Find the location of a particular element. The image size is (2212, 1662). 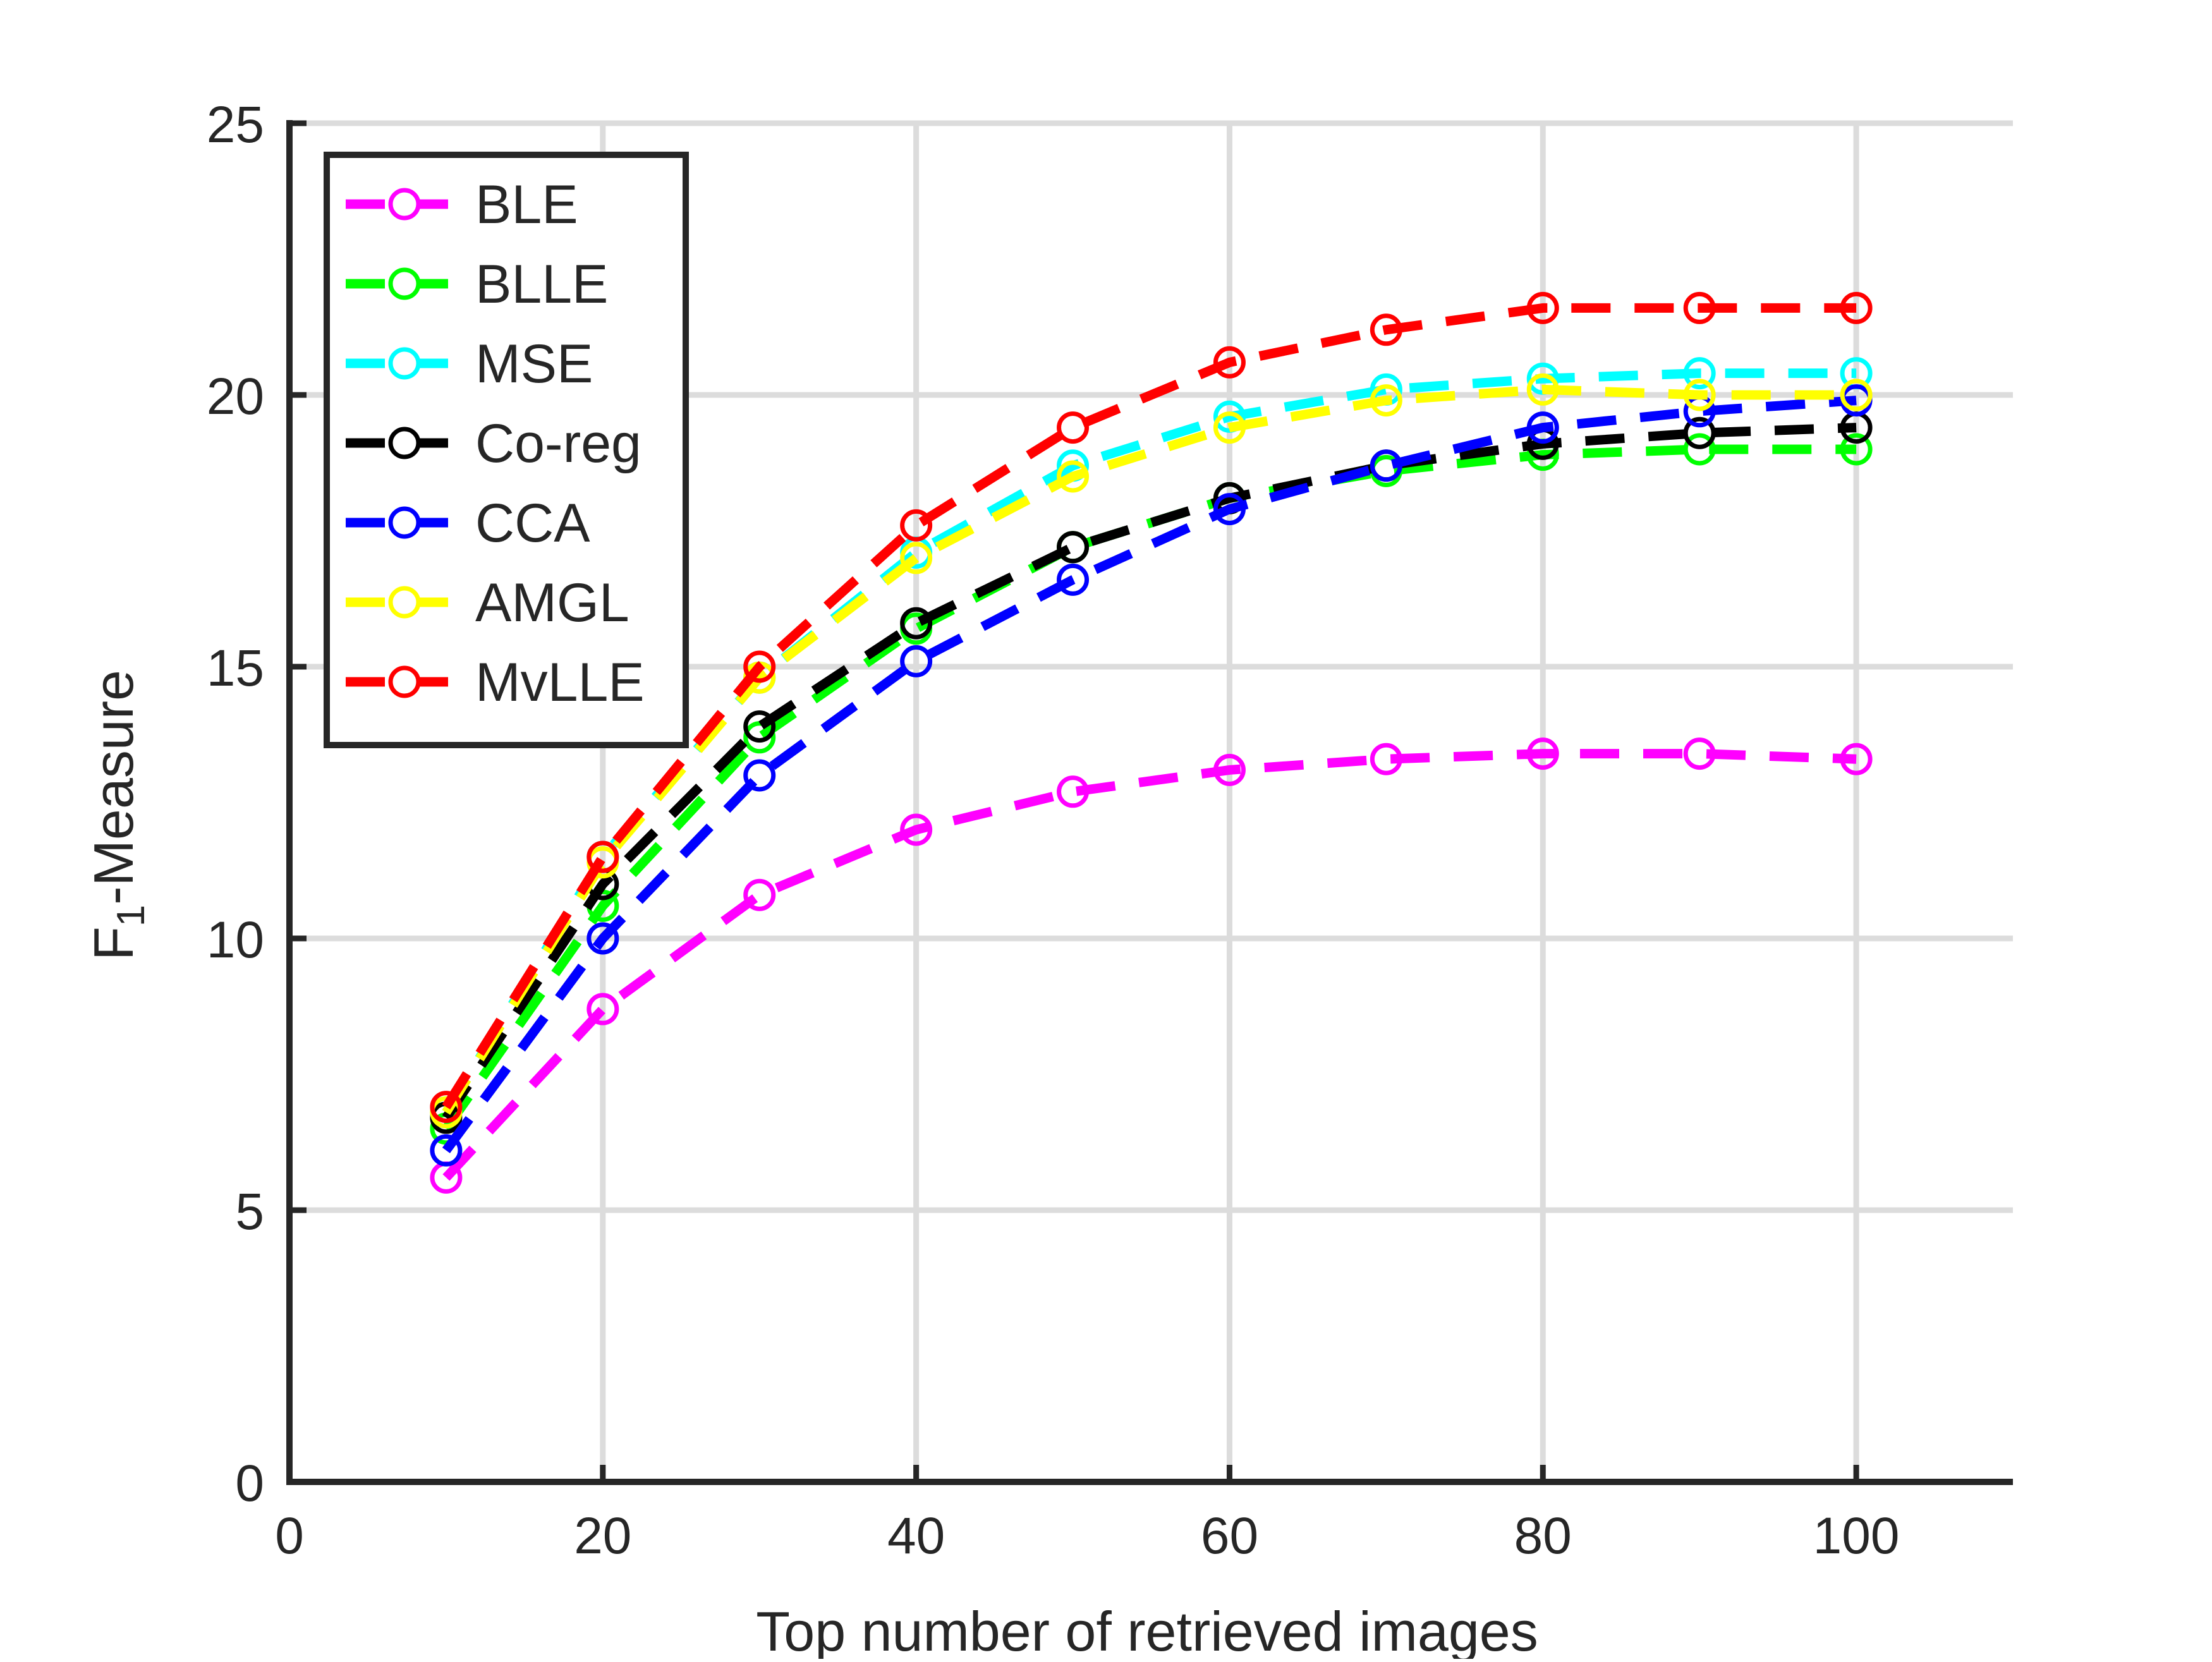

legend-item-co-reg: Co-reg is located at coordinates (494, 443).